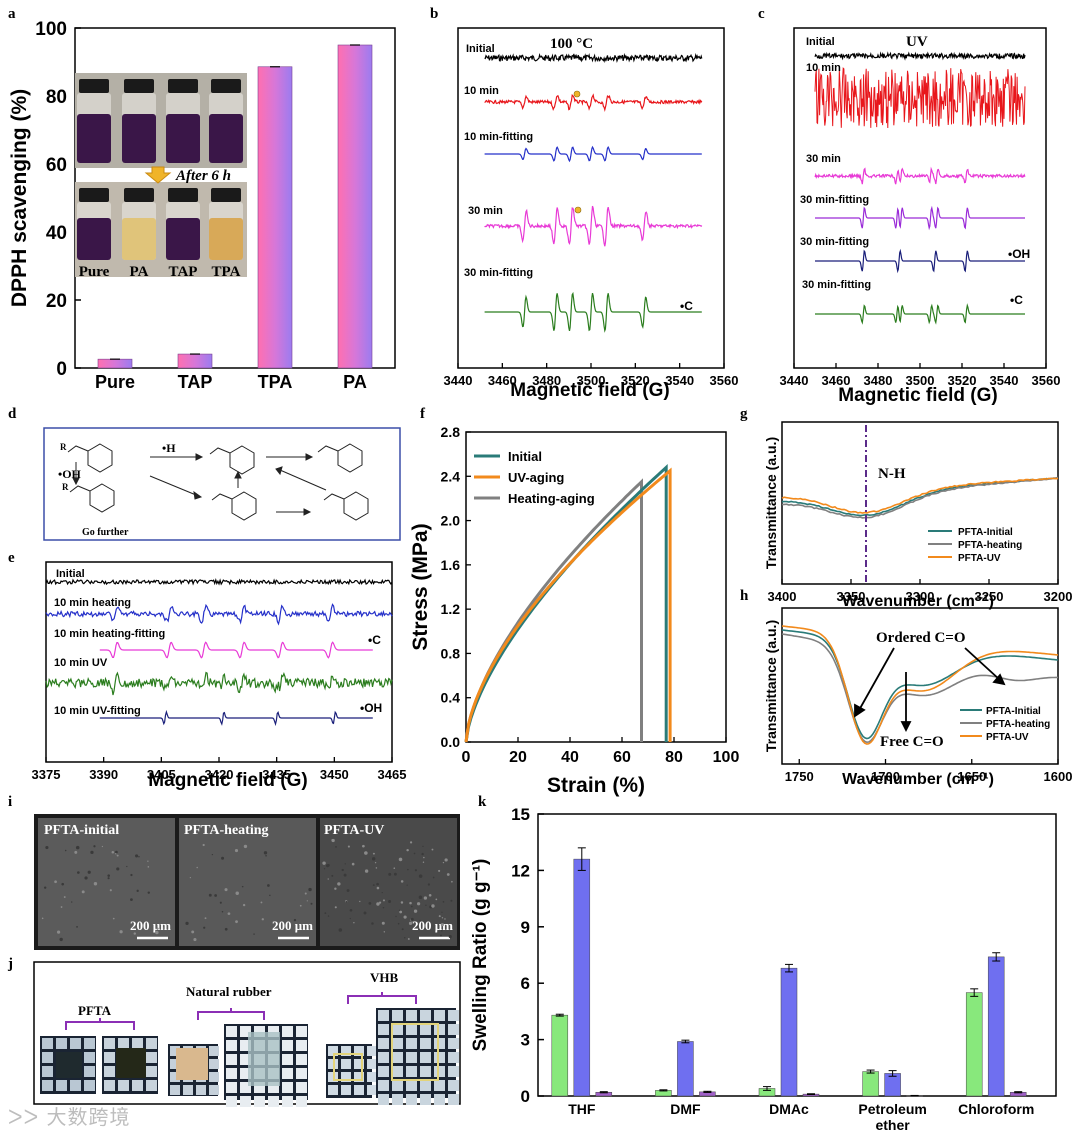 This screenshot has height=1138, width=1080. What do you see at coordinates (485, 211) in the screenshot?
I see `label-b-30min: 30 min` at bounding box center [485, 211].